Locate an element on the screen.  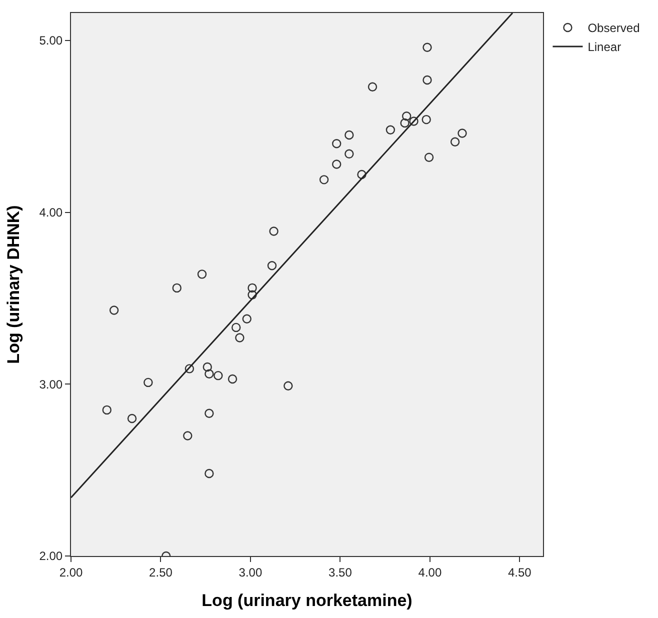
y-tick-label: 5.00 is located at coordinates (51, 41).